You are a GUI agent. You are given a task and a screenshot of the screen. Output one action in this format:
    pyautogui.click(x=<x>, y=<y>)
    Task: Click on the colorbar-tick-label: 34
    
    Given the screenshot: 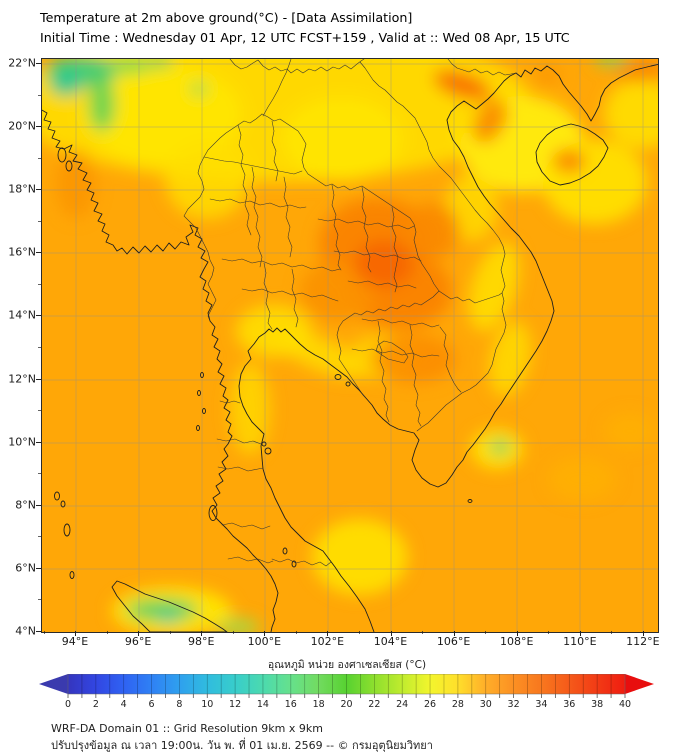 What is the action you would take?
    pyautogui.click(x=541, y=704)
    